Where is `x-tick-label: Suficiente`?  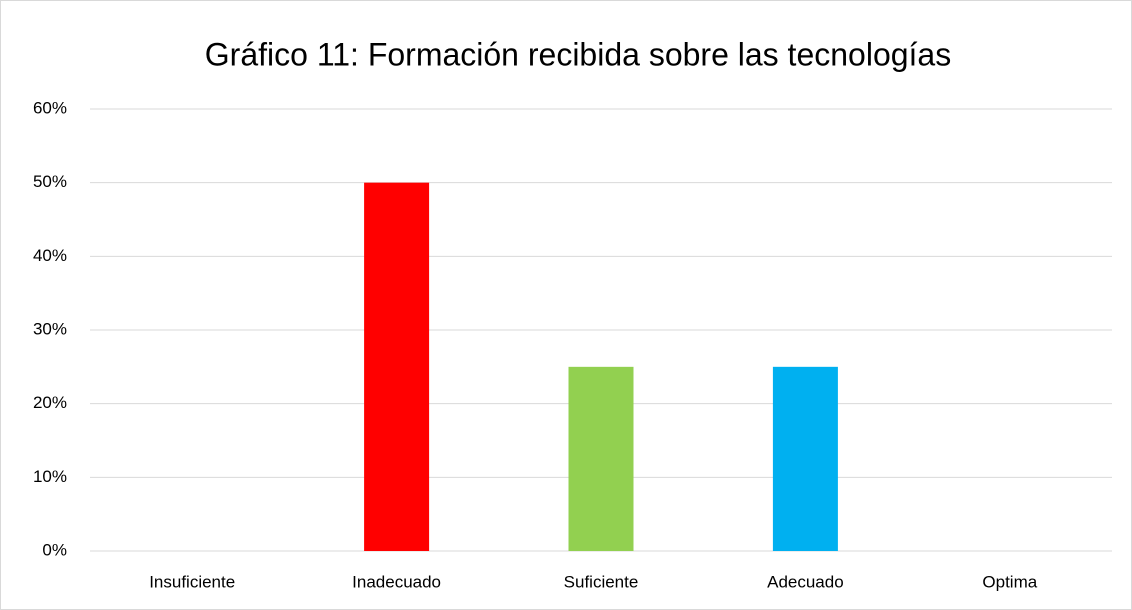 x-tick-label: Suficiente is located at coordinates (601, 581).